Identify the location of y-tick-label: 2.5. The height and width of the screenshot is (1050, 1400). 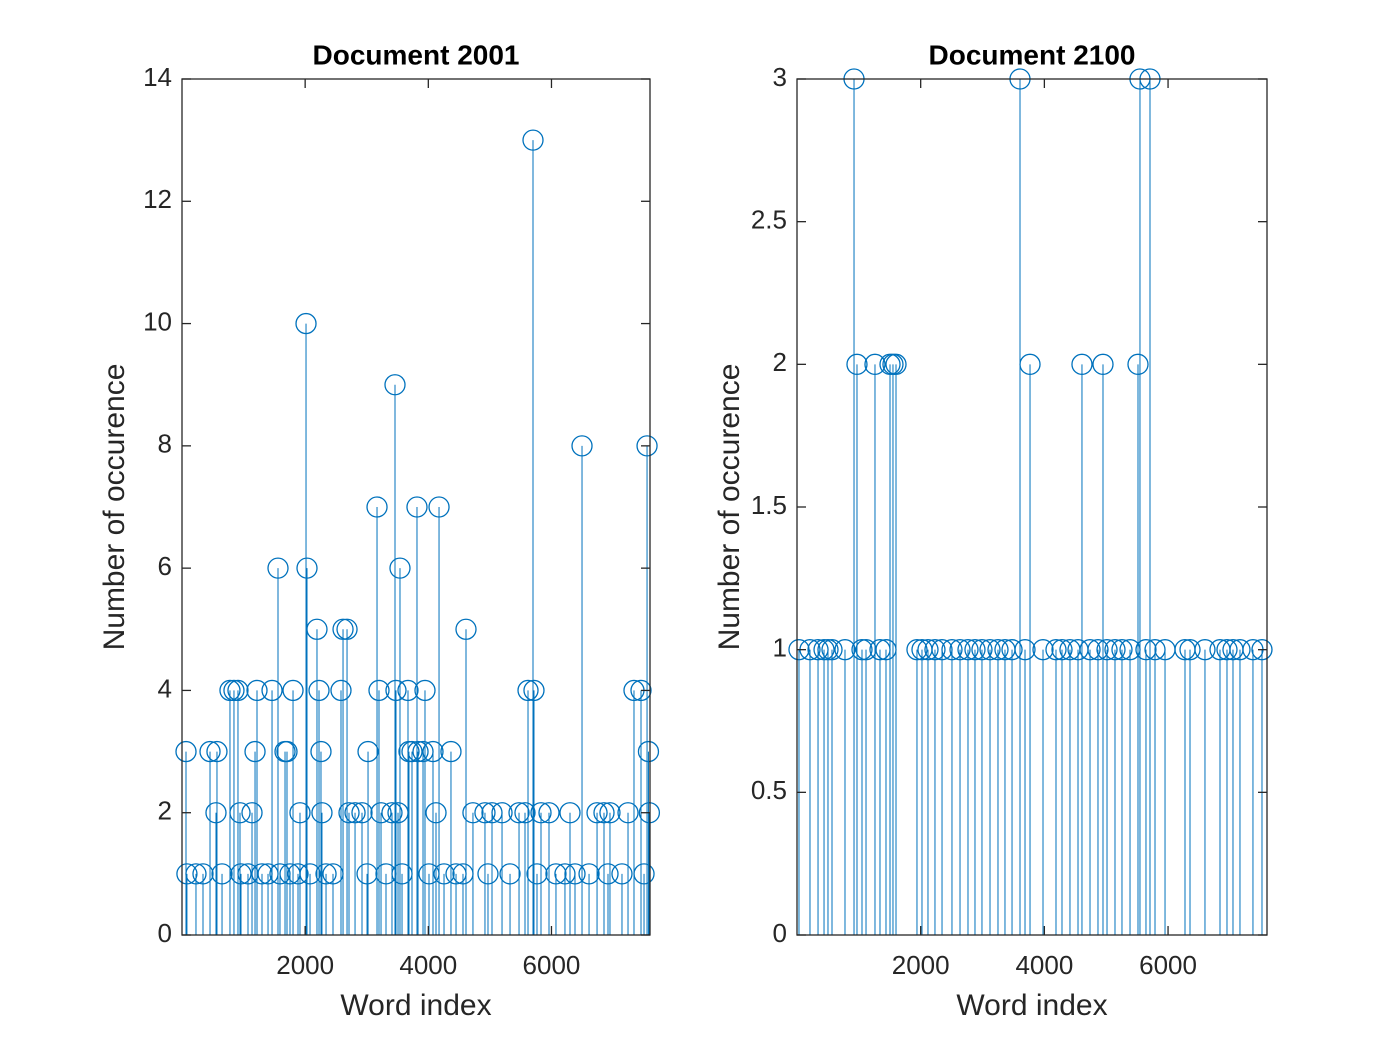
(769, 220).